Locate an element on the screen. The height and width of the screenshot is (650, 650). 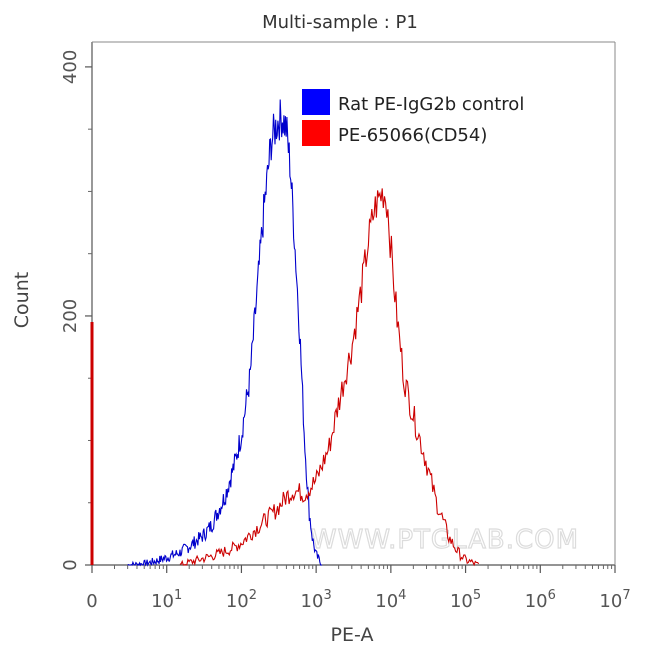
y-axis-ticks: 0 200 400 is located at coordinates (76, 310).